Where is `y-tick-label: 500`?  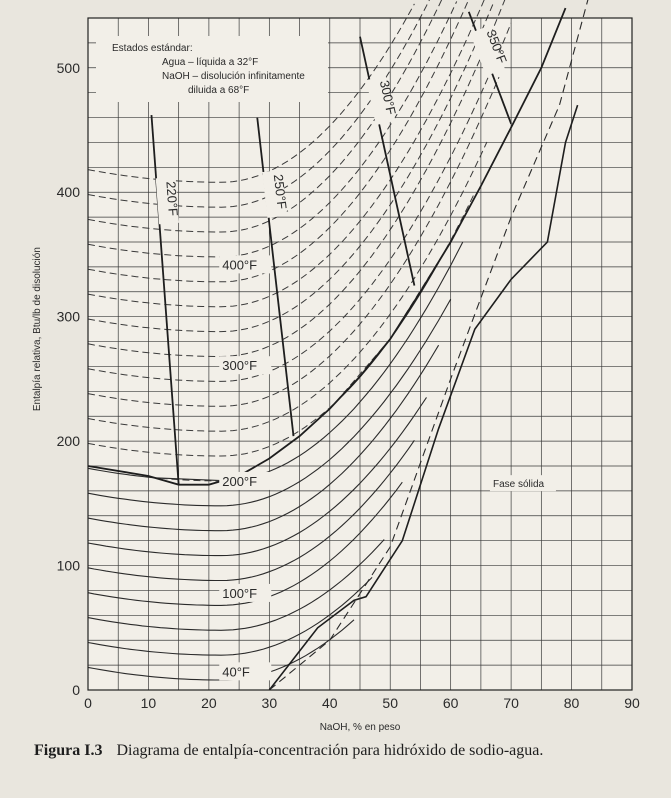 y-tick-label: 500 is located at coordinates (69, 68).